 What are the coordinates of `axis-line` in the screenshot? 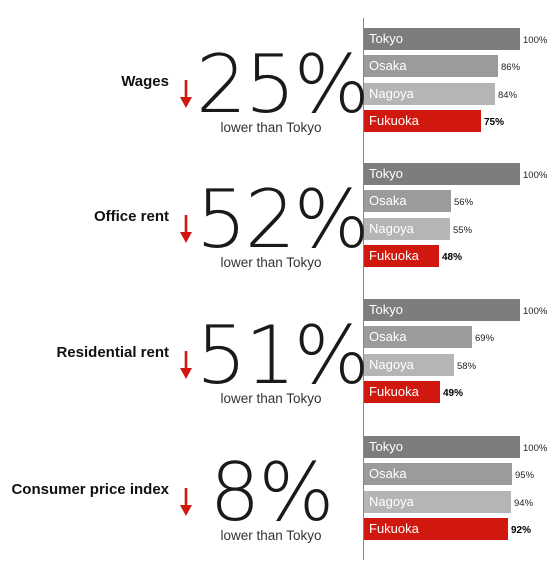 It's located at (363, 289).